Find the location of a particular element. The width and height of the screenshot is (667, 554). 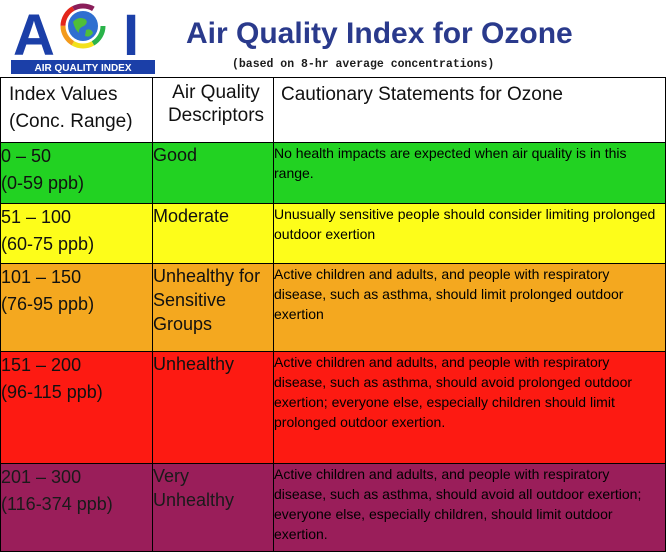

header-descriptors: Air Quality Descriptors is located at coordinates (213, 110).